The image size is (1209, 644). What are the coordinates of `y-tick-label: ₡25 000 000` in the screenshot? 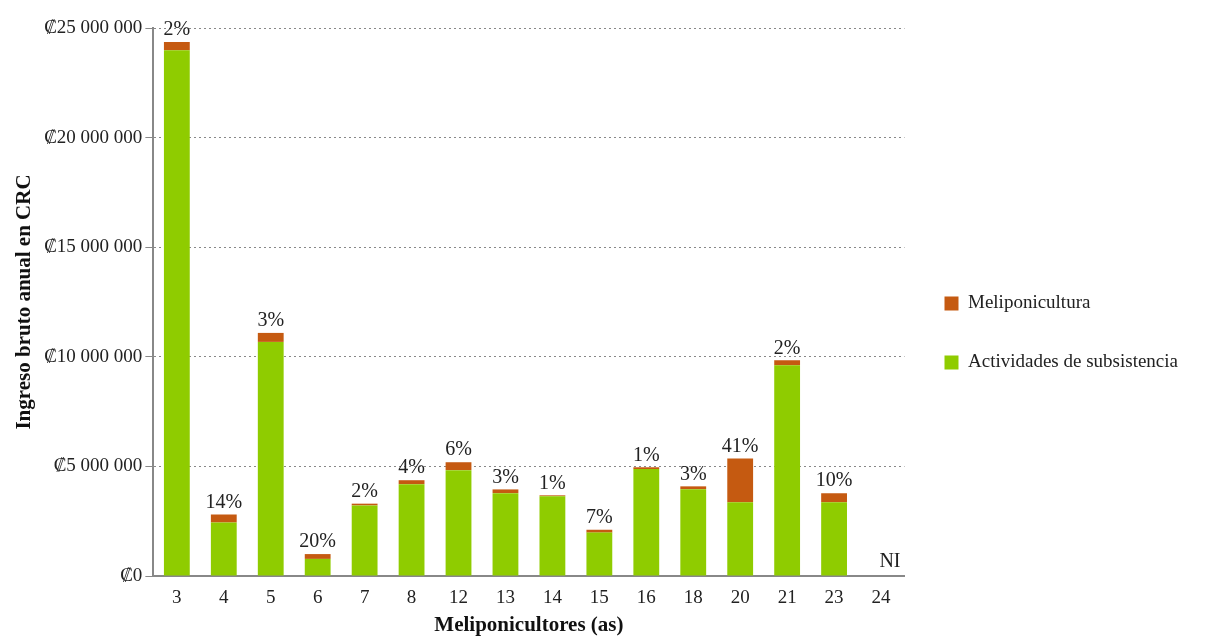 It's located at (93, 26).